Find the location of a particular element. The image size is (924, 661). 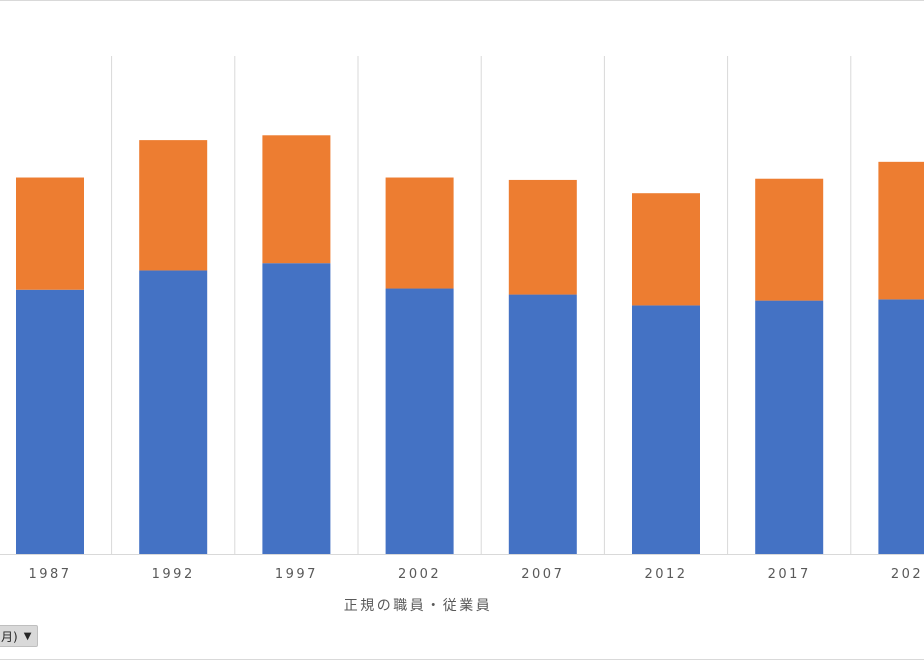

x-tick-label: 1987 is located at coordinates (49, 574).